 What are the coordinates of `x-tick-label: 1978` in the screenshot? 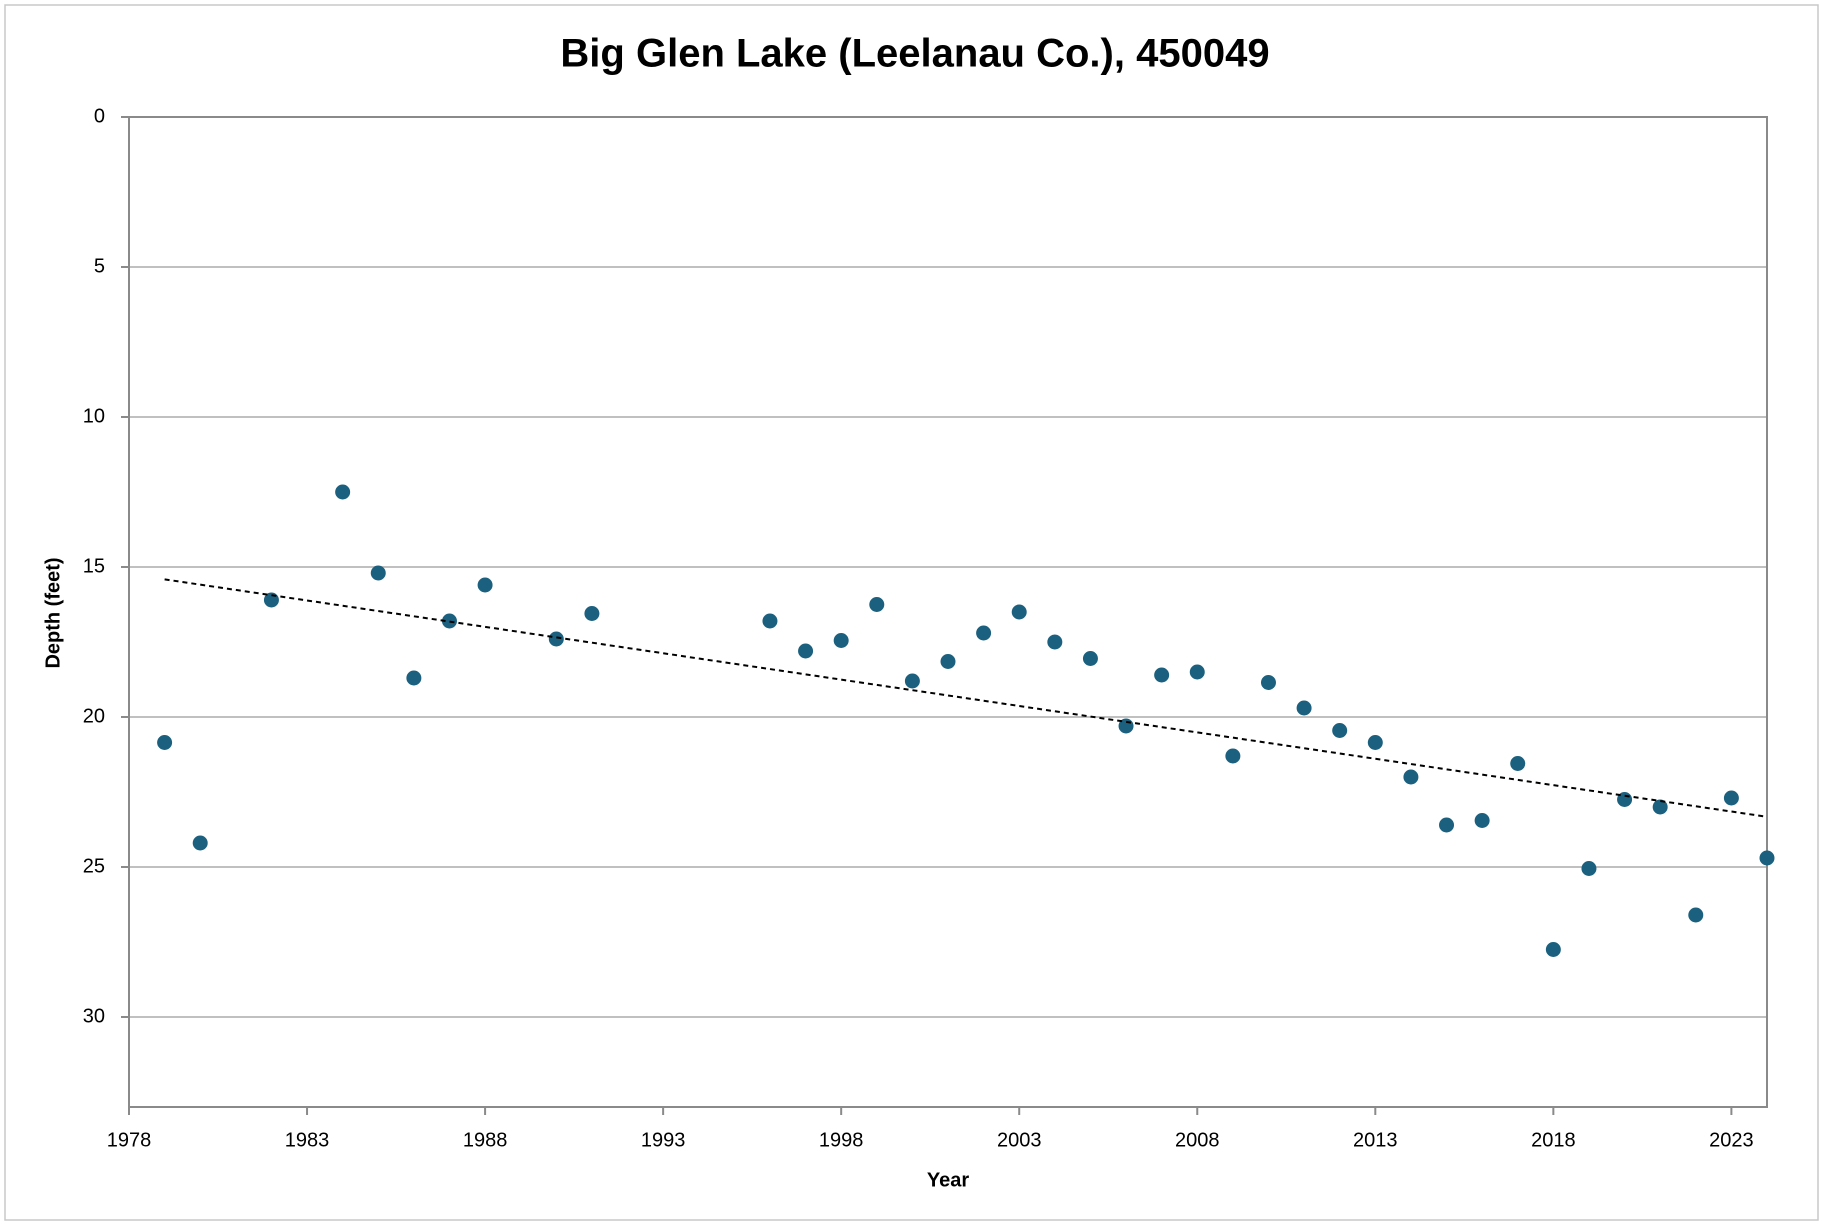 It's located at (129, 1140).